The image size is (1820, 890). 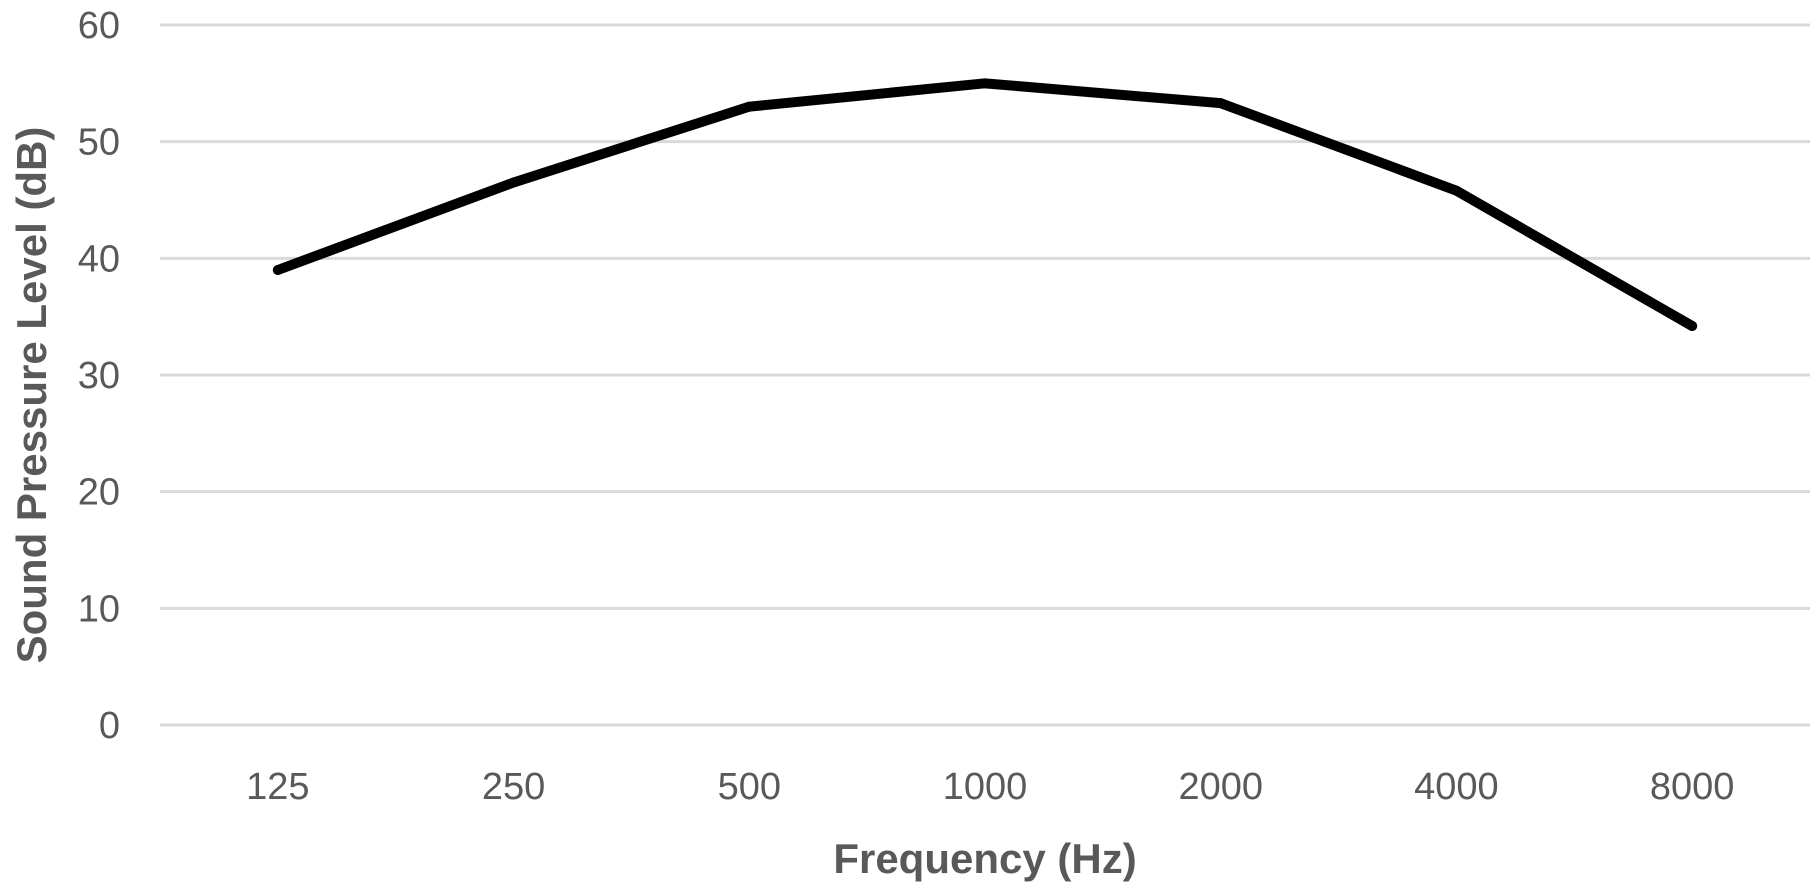 I want to click on y-axis-tick-labels: 0 10 20 30 40 50 60, so click(x=99, y=376).